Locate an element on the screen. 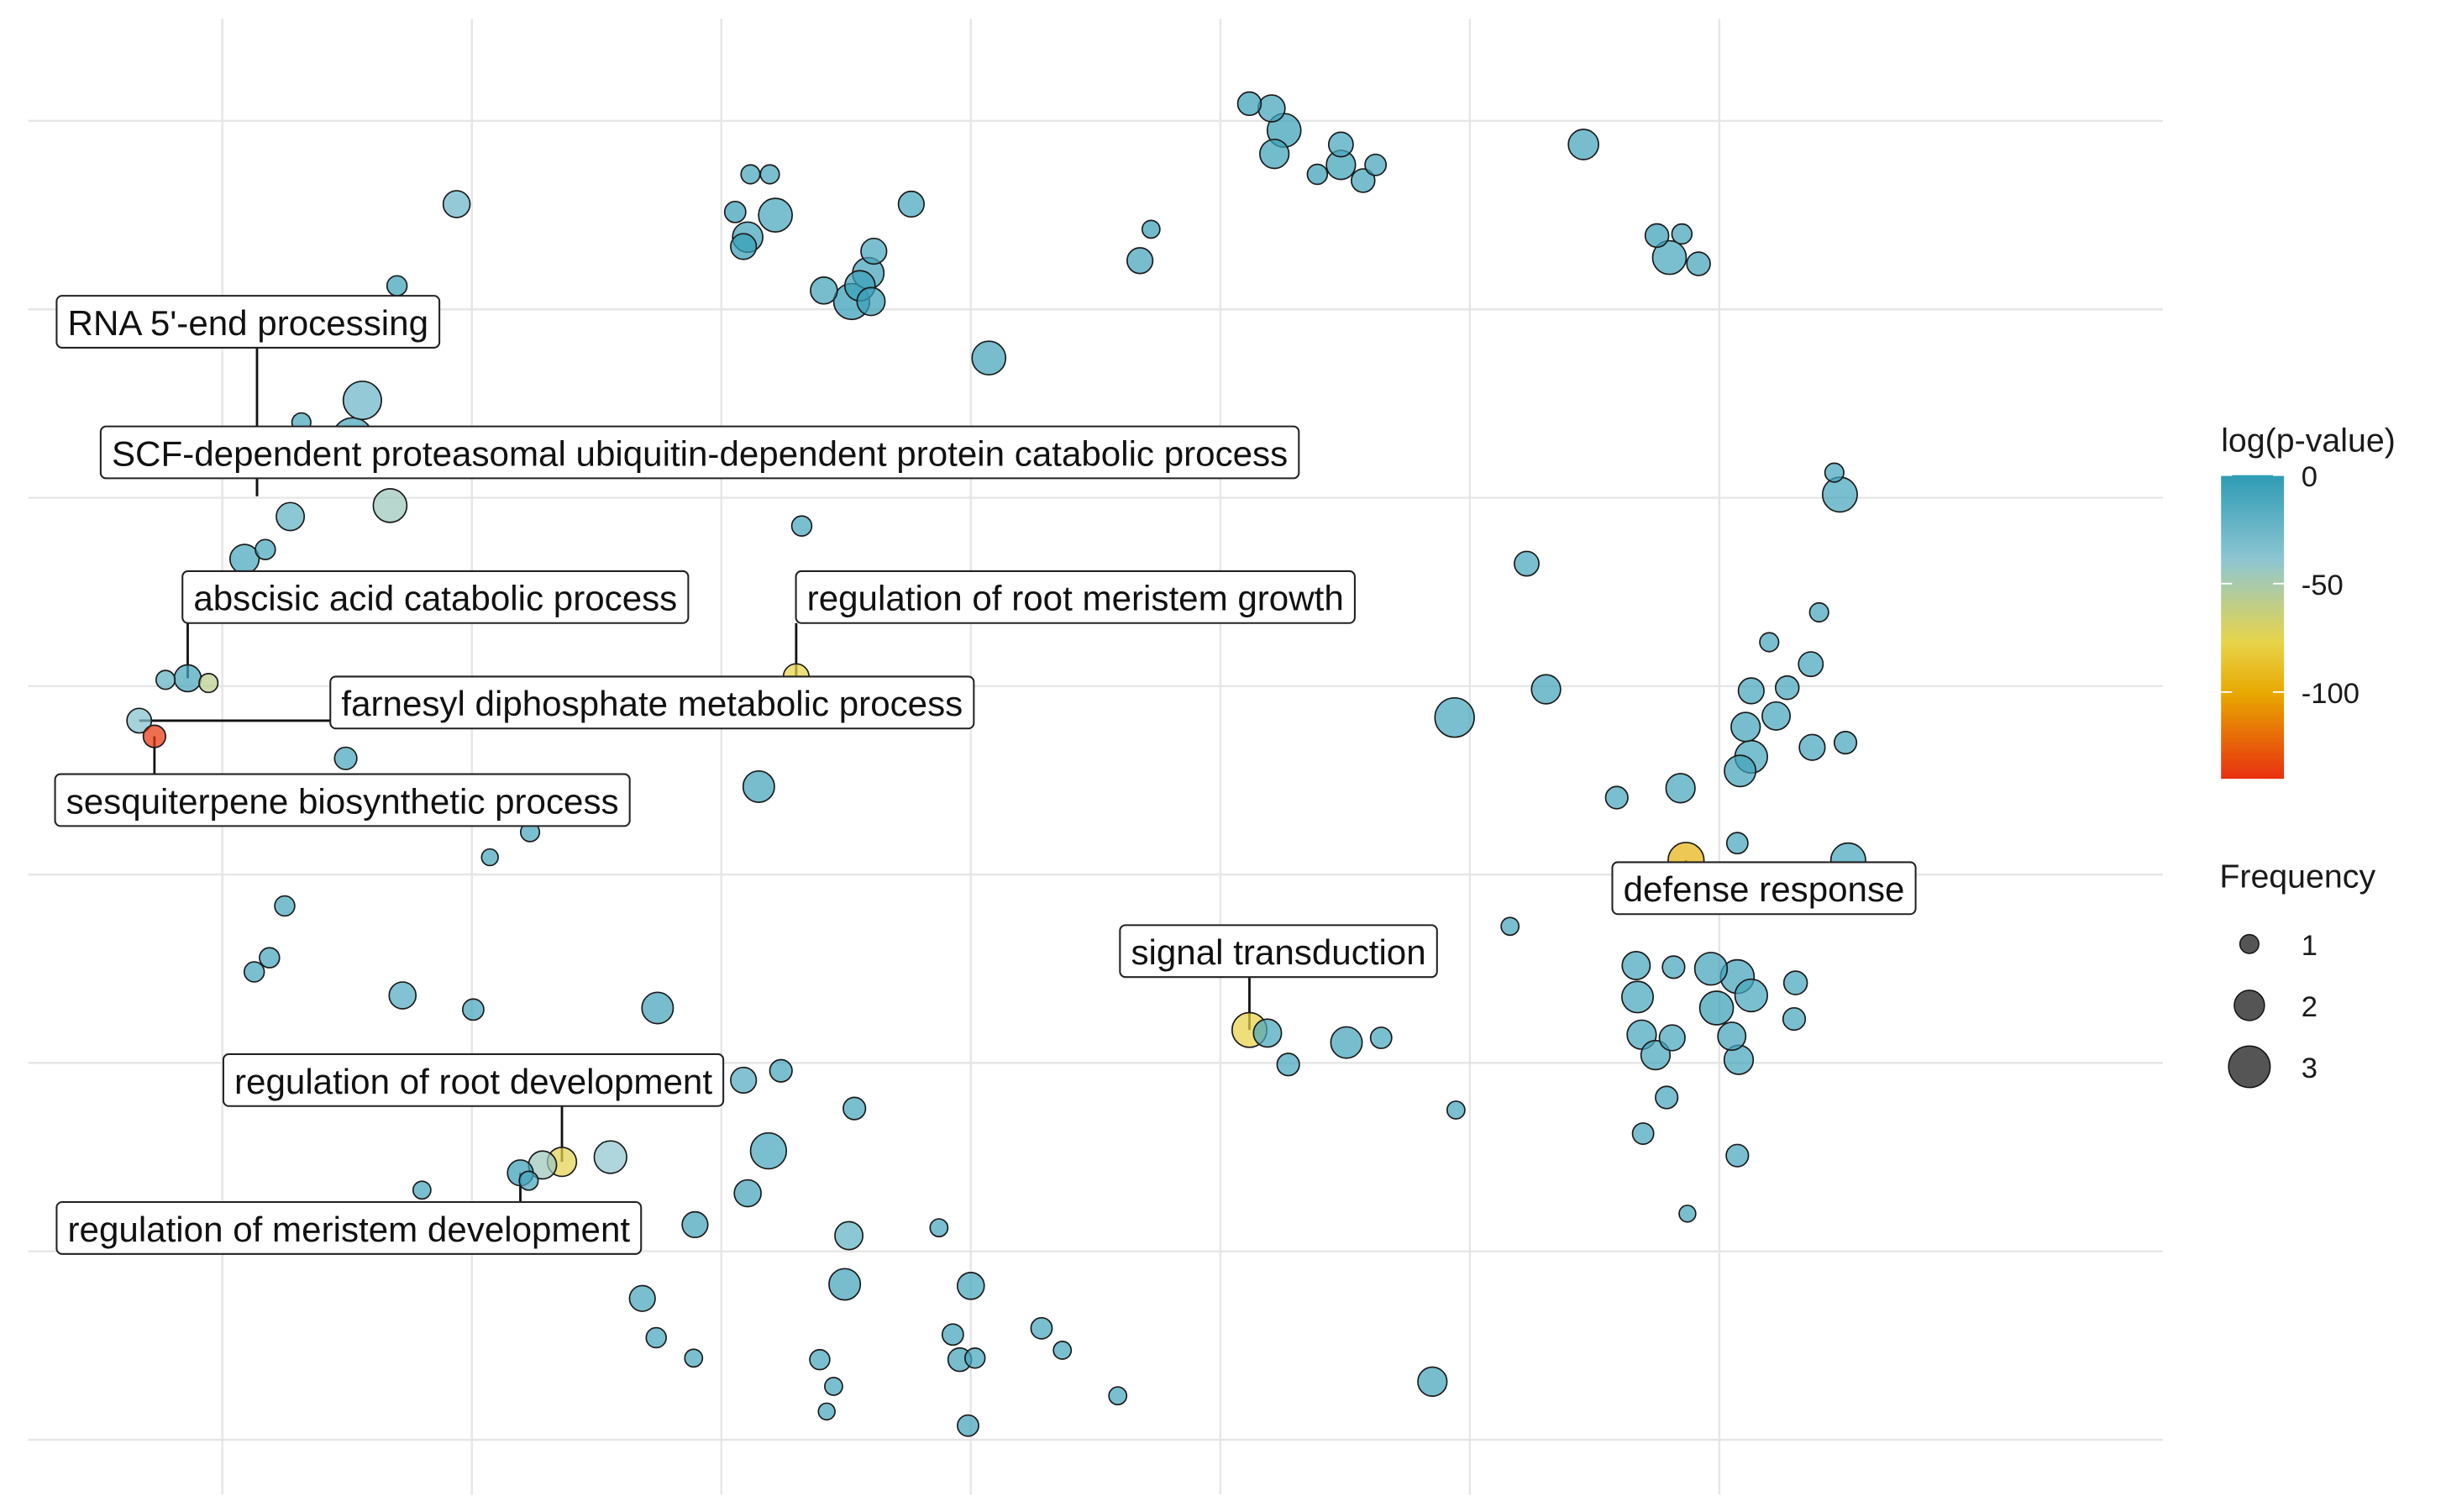 The width and height of the screenshot is (2446, 1512). annotation-label-text: regulation of root development is located at coordinates (473, 1081).